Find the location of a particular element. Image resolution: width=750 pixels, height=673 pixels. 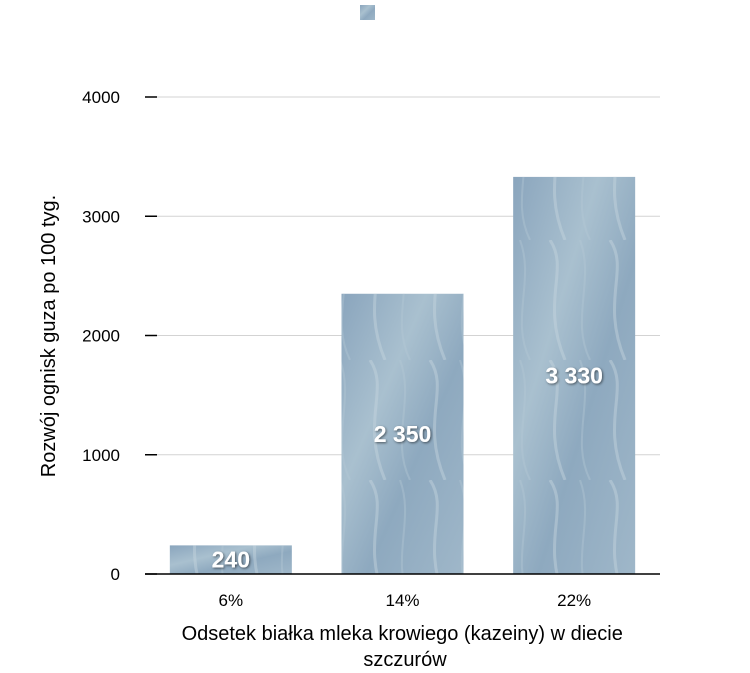

y-axis-title: Rozwój ognisk guza po 100 tyg. is located at coordinates (49, 336).